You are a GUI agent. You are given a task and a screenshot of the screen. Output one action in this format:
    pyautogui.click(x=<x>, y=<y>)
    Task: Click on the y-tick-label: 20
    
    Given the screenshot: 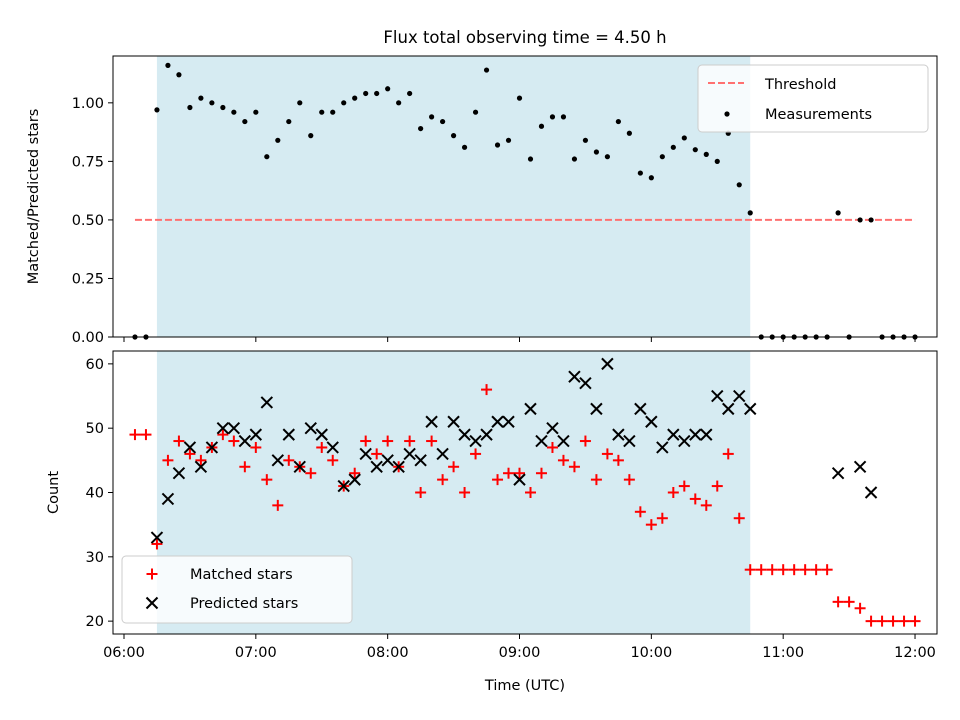 What is the action you would take?
    pyautogui.click(x=95, y=622)
    